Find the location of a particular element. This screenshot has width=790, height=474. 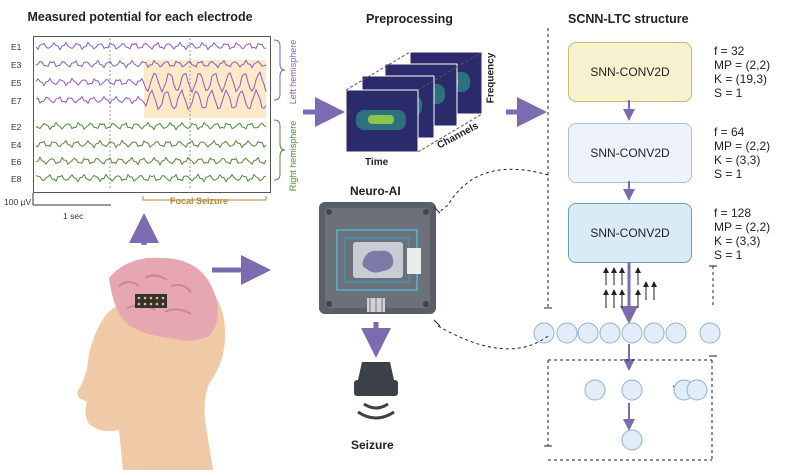

electrode-label-e8: E8 is located at coordinates (16, 179).